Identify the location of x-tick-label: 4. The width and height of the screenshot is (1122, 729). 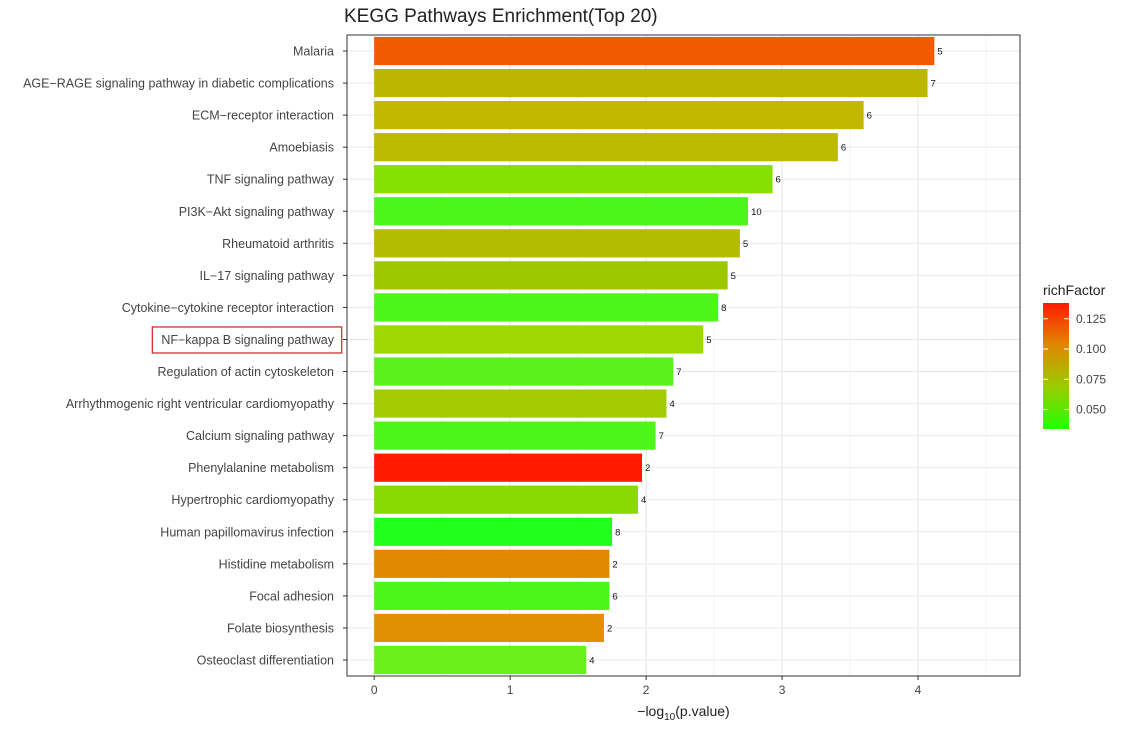
(918, 690).